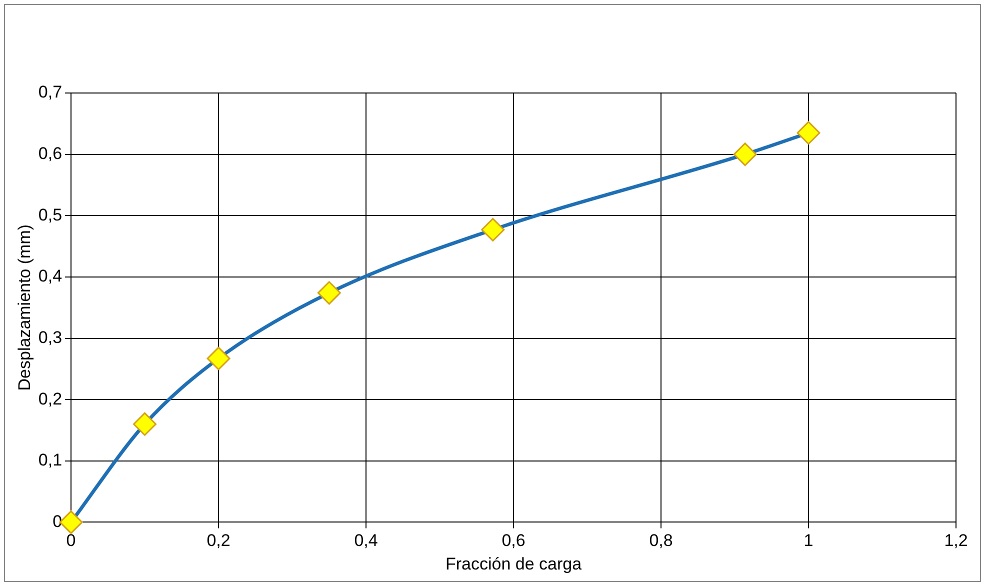  Describe the element at coordinates (218, 540) in the screenshot. I see `x-tick-label: 0,2` at that location.